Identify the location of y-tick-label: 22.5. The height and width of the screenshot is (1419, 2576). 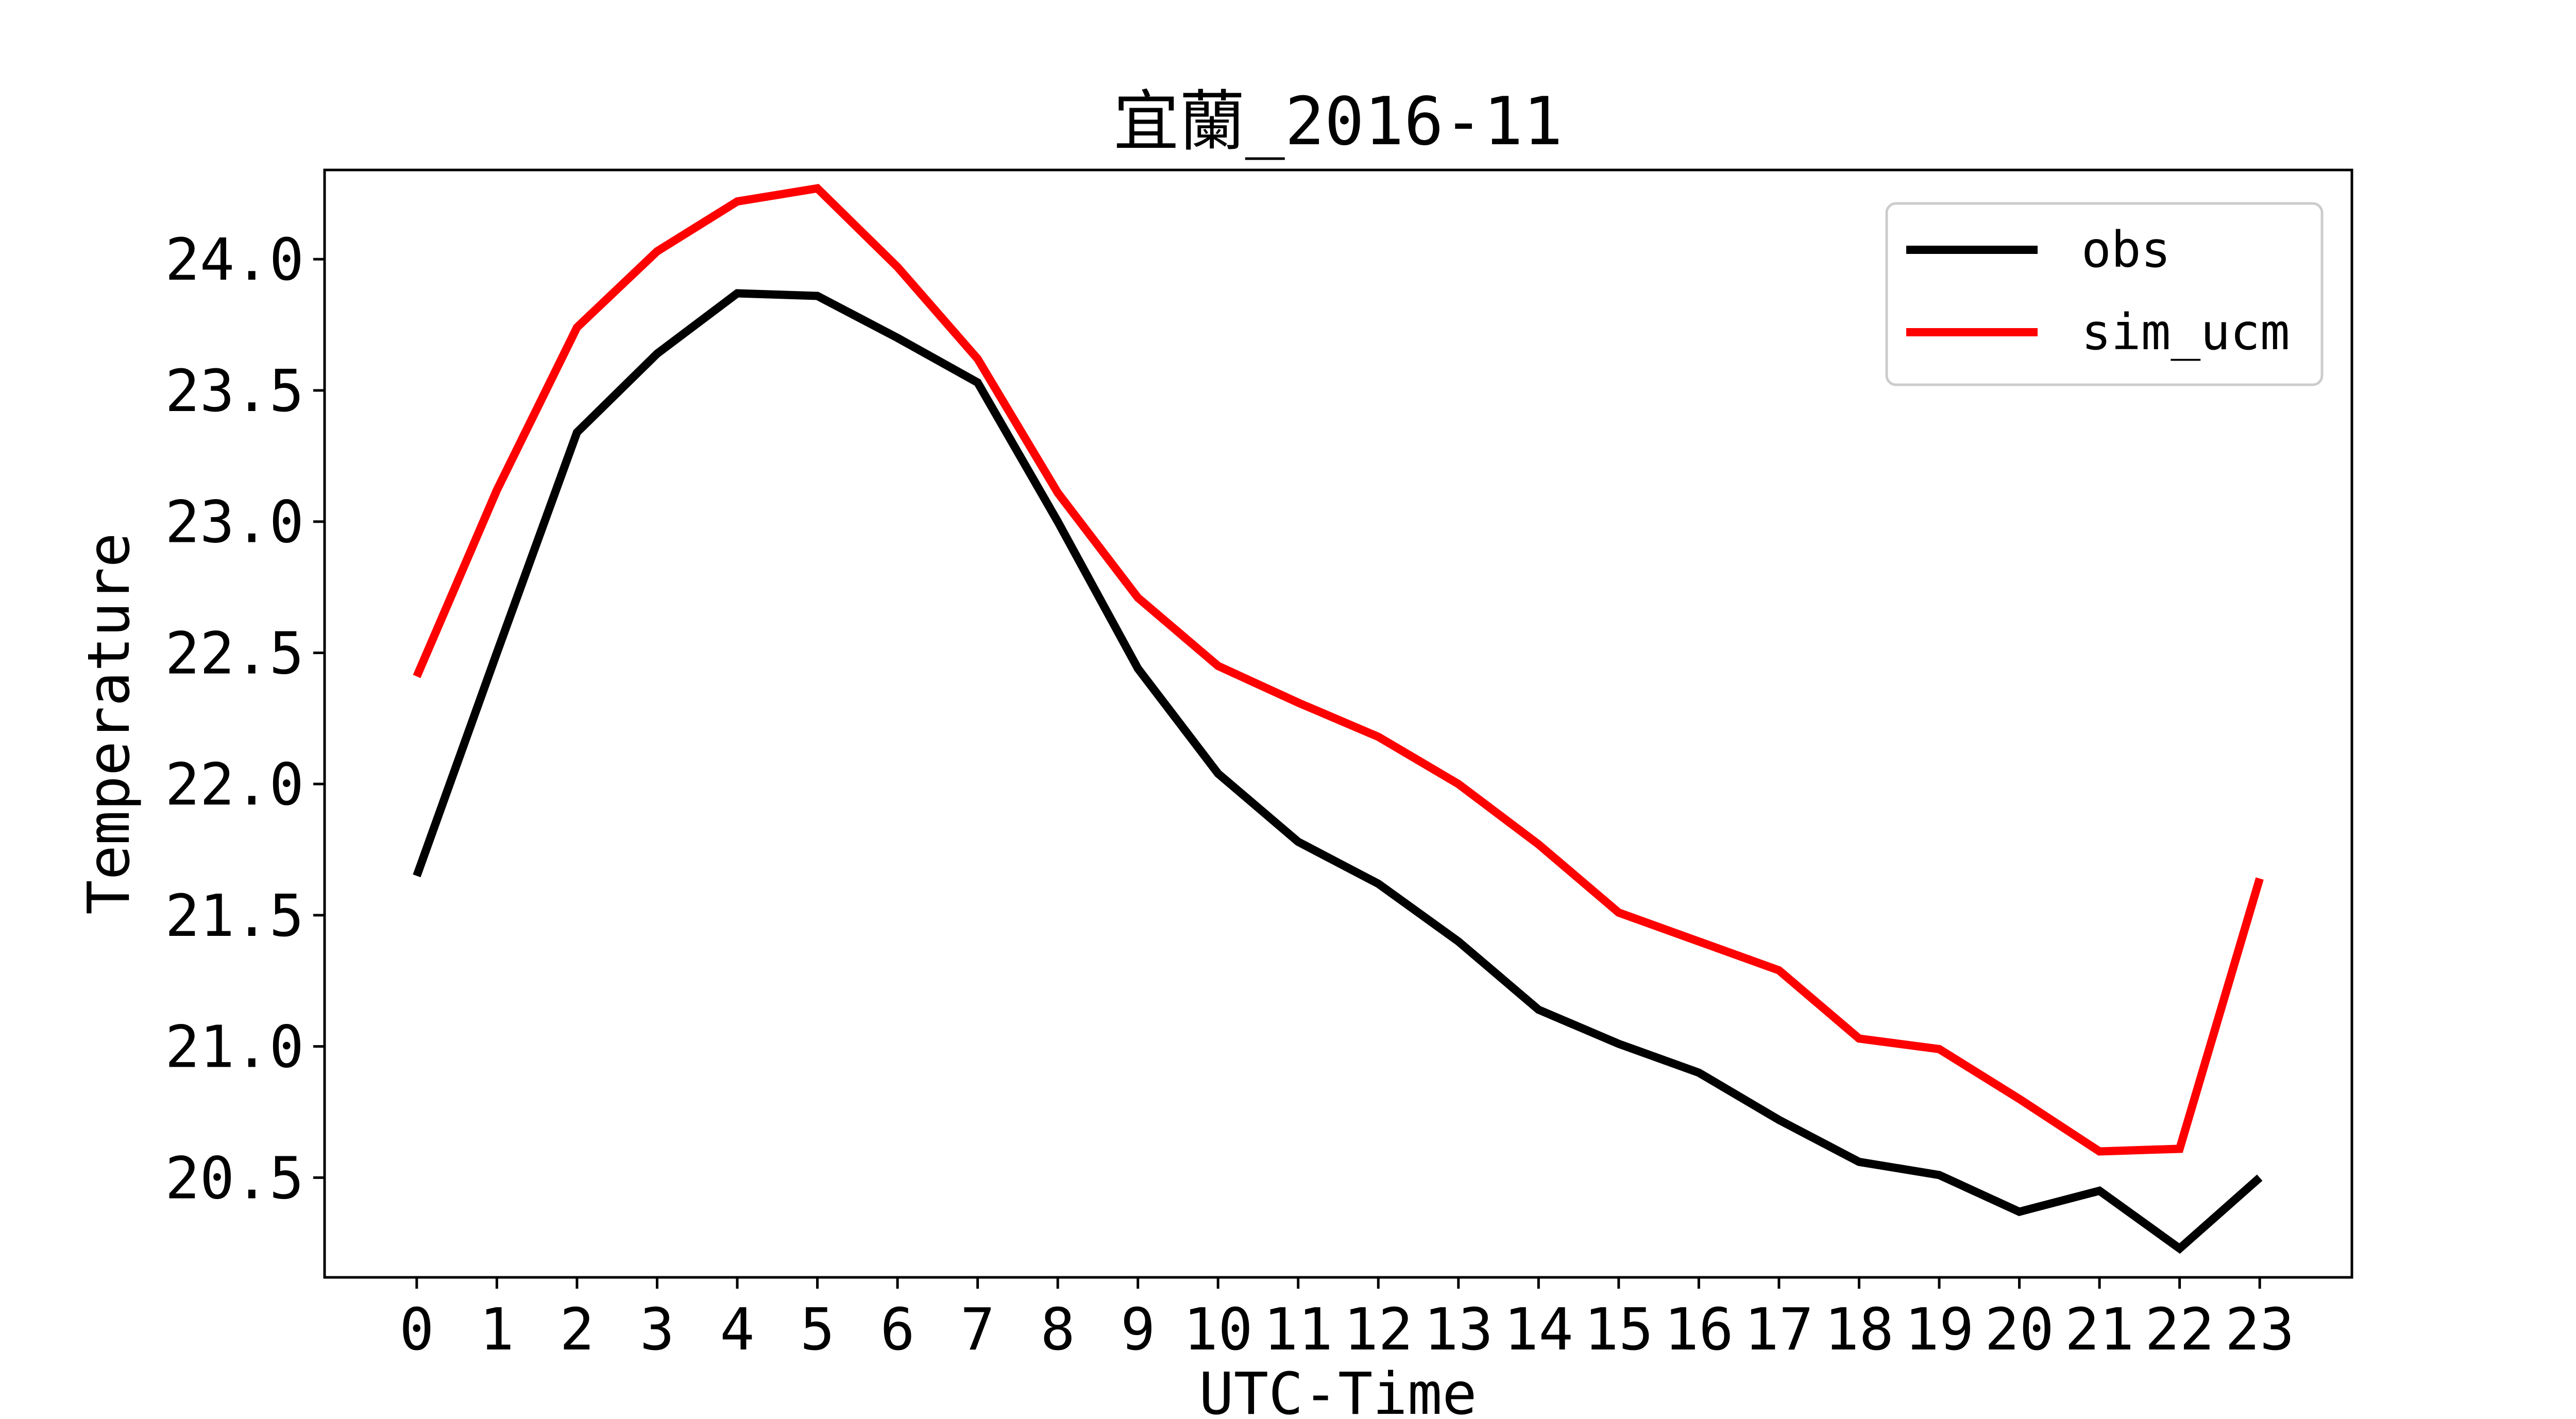
(234, 653).